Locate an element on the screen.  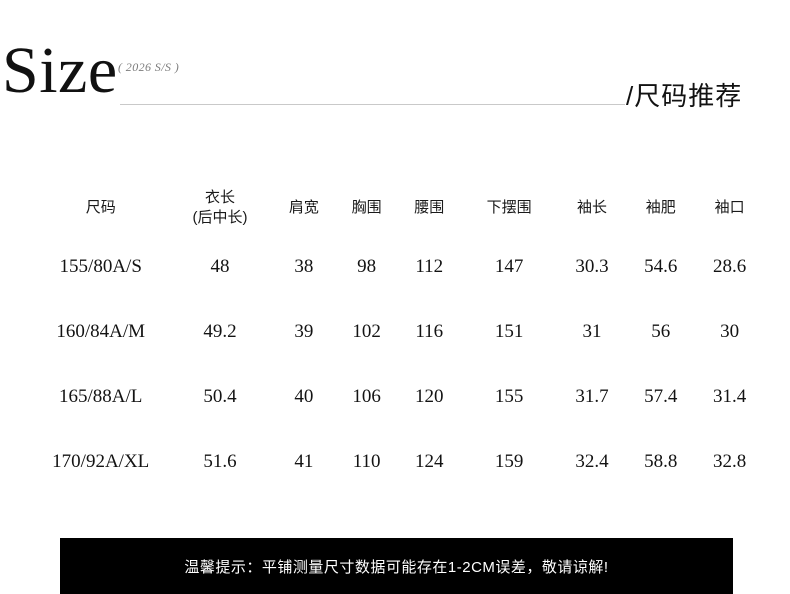
cell-bust: 110 is located at coordinates (366, 461).